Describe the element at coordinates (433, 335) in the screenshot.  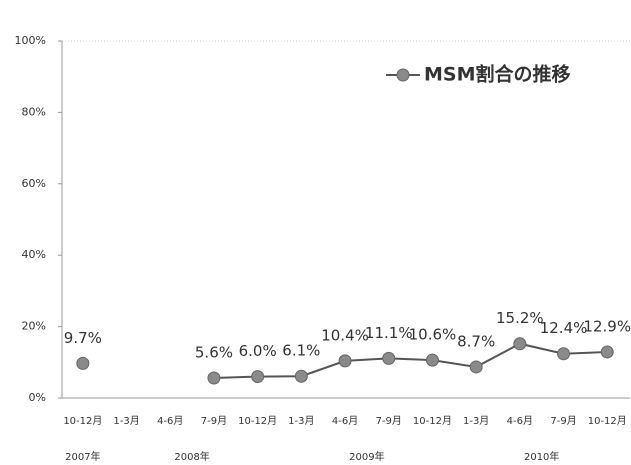
I see `data-label: 10.6%` at that location.